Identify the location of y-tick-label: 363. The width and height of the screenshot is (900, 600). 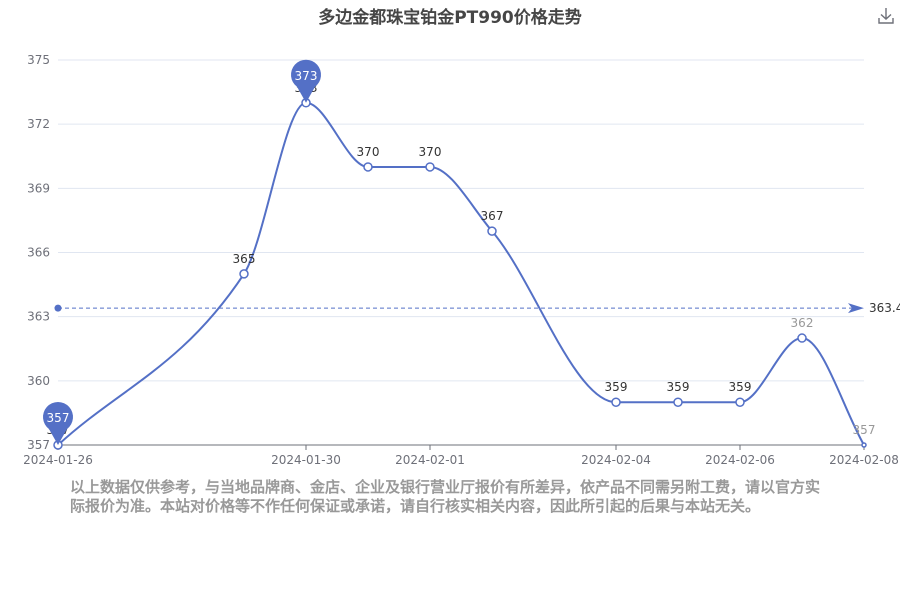
(38, 317).